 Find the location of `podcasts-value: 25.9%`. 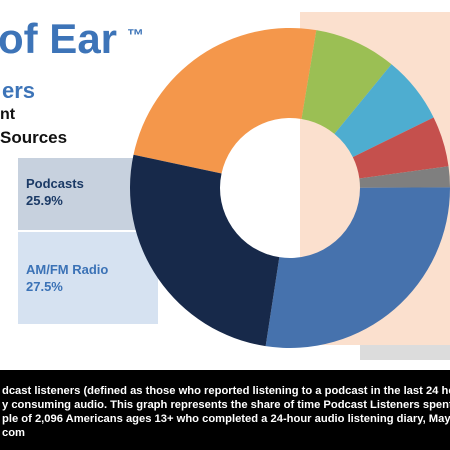

podcasts-value: 25.9% is located at coordinates (44, 200).